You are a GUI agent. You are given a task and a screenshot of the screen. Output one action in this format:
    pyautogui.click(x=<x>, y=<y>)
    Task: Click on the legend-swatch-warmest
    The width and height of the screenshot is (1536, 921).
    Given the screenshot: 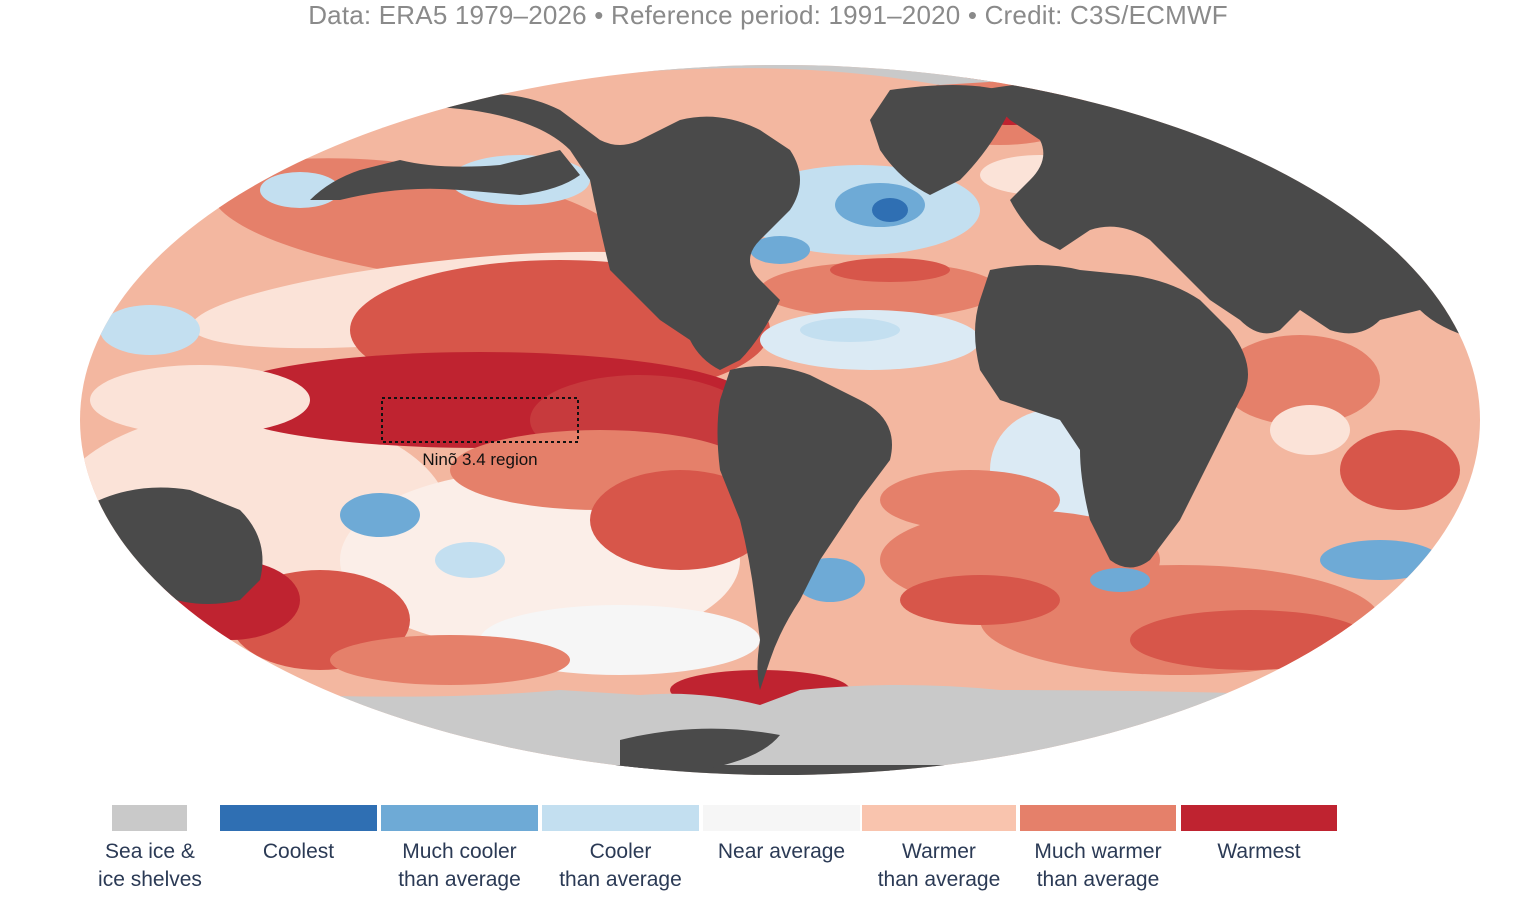 What is the action you would take?
    pyautogui.click(x=1259, y=818)
    